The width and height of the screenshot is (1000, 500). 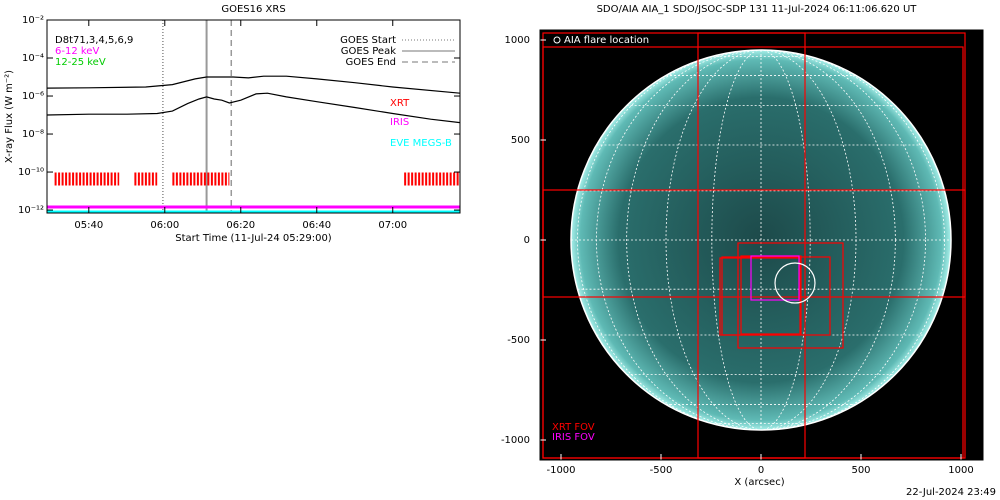 What do you see at coordinates (518, 340) in the screenshot?
I see `y-tick-label: -500` at bounding box center [518, 340].